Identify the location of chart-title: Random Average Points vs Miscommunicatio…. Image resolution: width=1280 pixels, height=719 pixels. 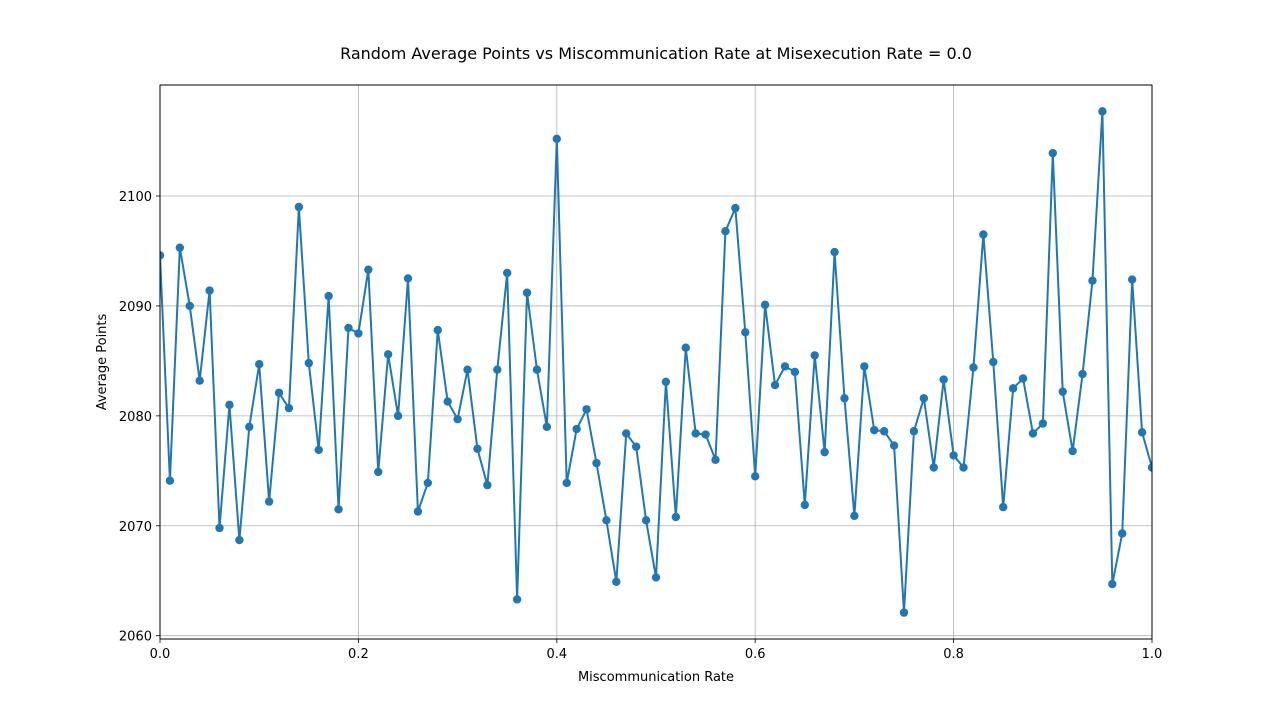
(656, 53).